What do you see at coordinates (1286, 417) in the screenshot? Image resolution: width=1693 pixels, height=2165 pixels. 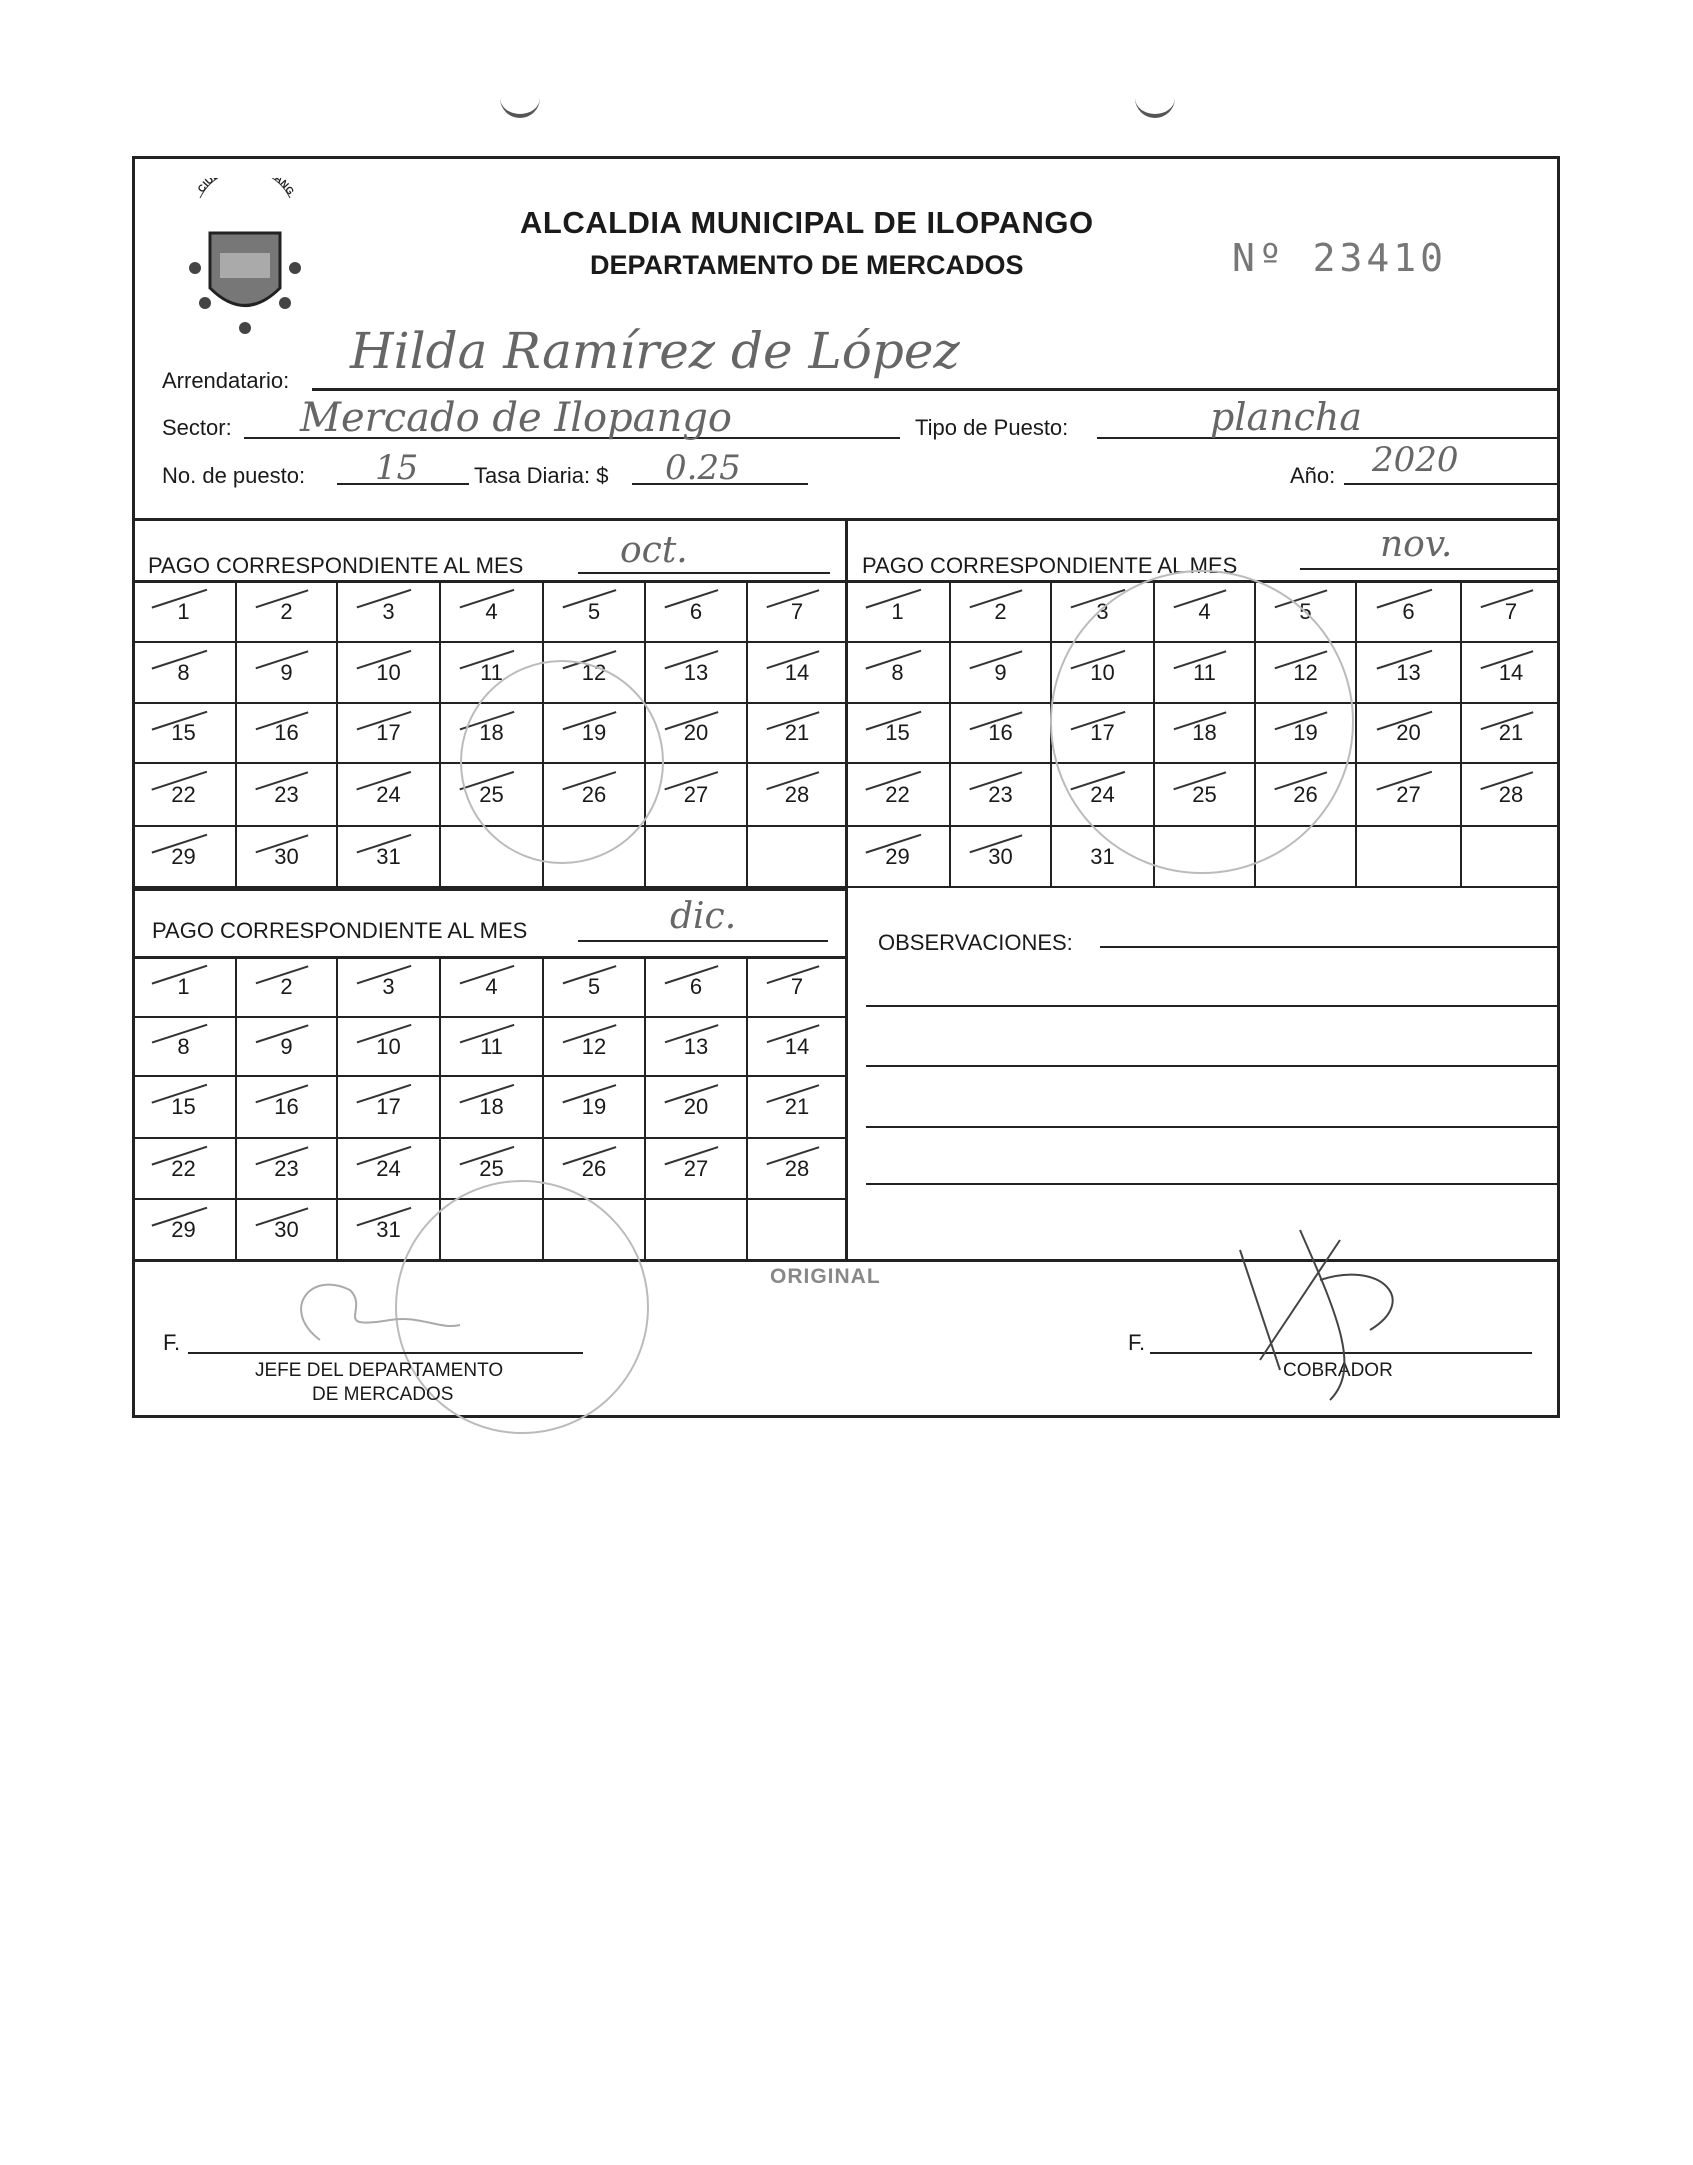 I see `tipo-puesto-value: plancha` at bounding box center [1286, 417].